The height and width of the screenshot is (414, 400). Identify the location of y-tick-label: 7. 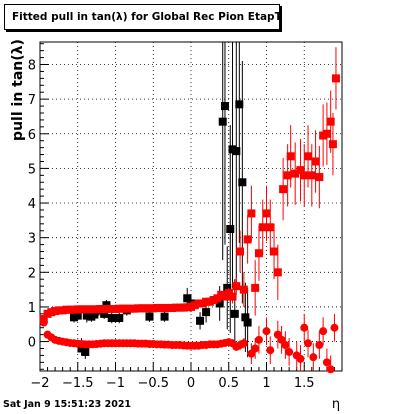
(32, 100).